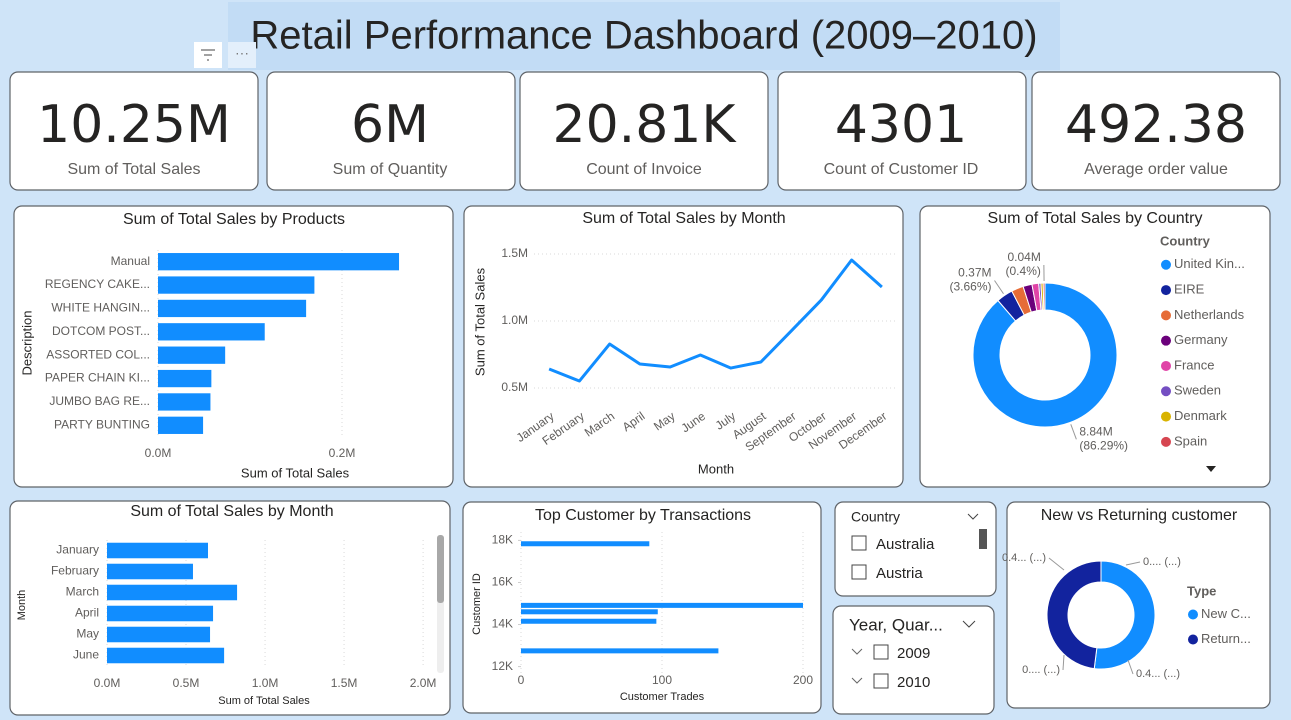 This screenshot has height=720, width=1291. Describe the element at coordinates (208, 55) in the screenshot. I see `filter-glyph` at that location.